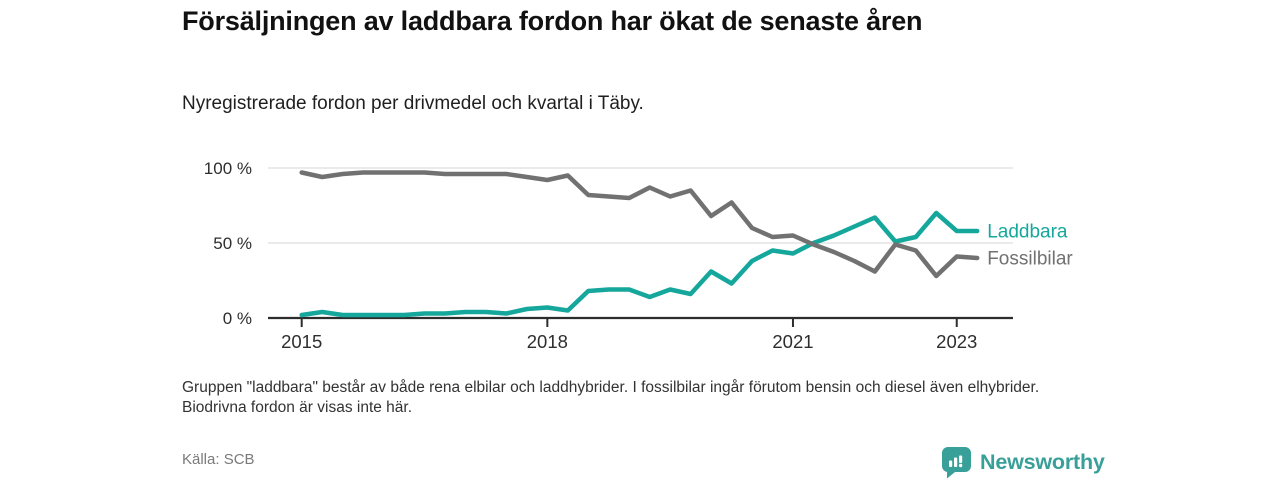  I want to click on legend: Laddbara Fossilbilar, so click(1030, 246).